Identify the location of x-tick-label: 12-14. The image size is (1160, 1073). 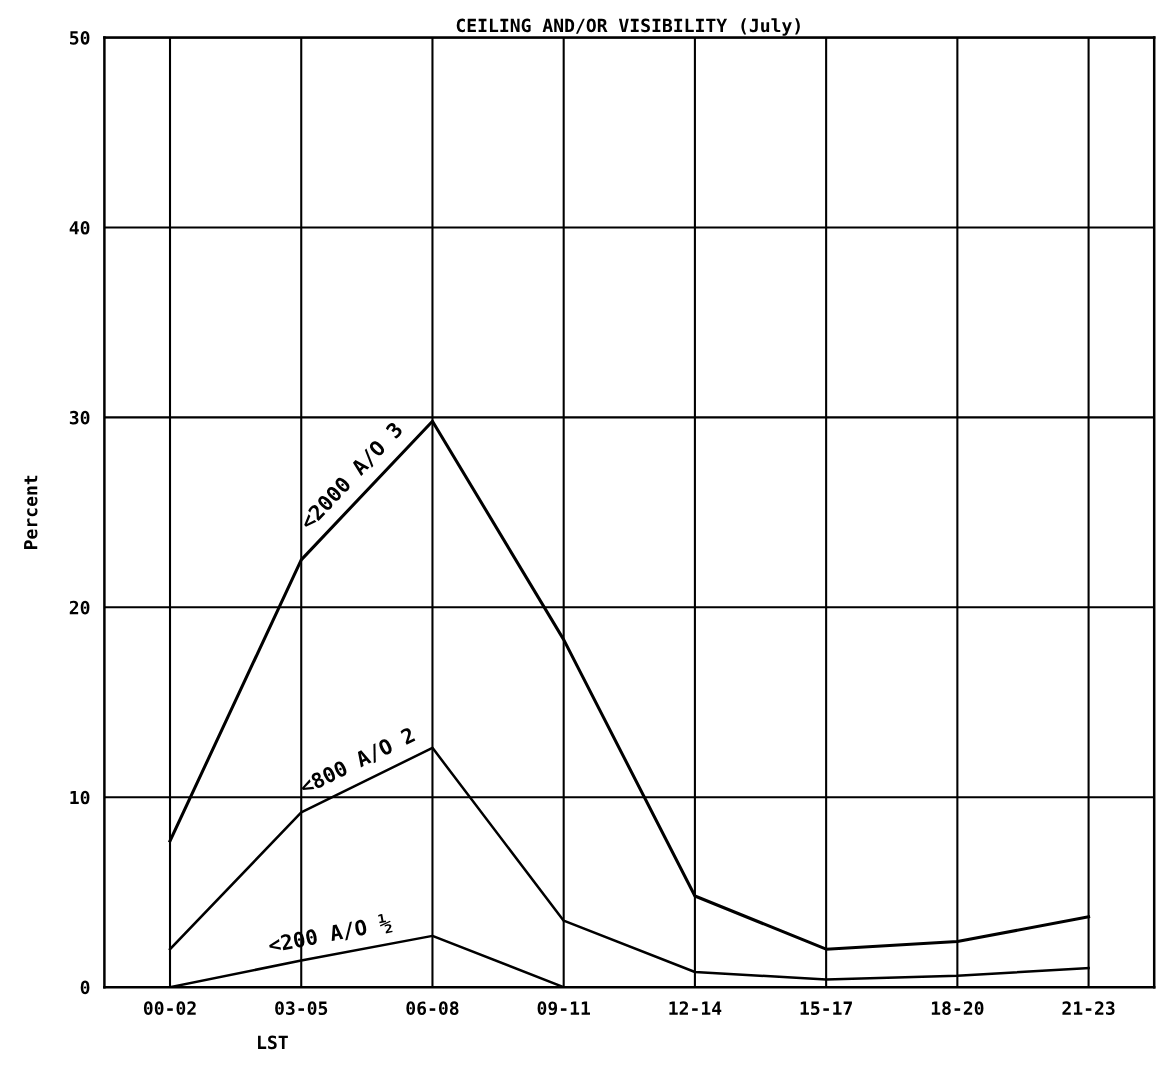
(695, 1008).